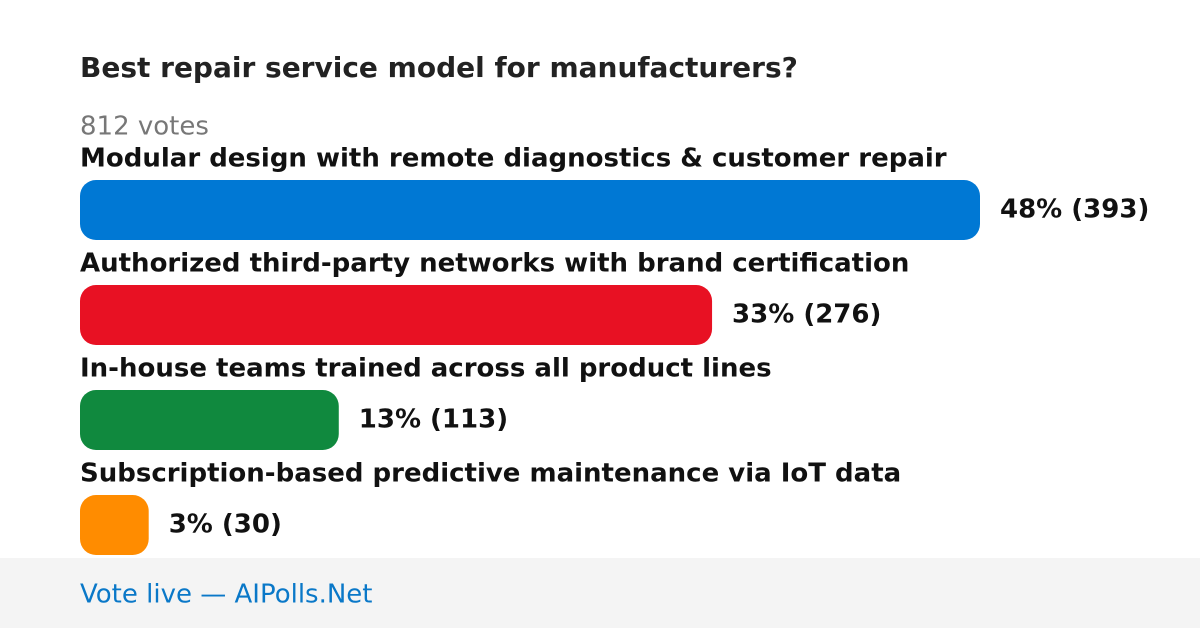 This screenshot has height=628, width=1200. I want to click on value-label: 33% (276), so click(806, 315).